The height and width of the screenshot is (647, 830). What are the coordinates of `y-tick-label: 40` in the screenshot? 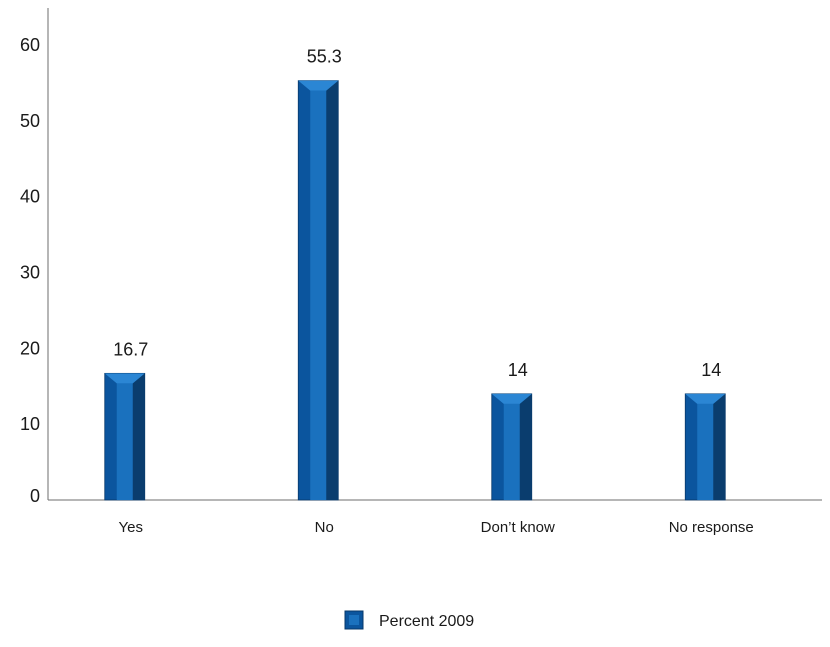 It's located at (30, 197).